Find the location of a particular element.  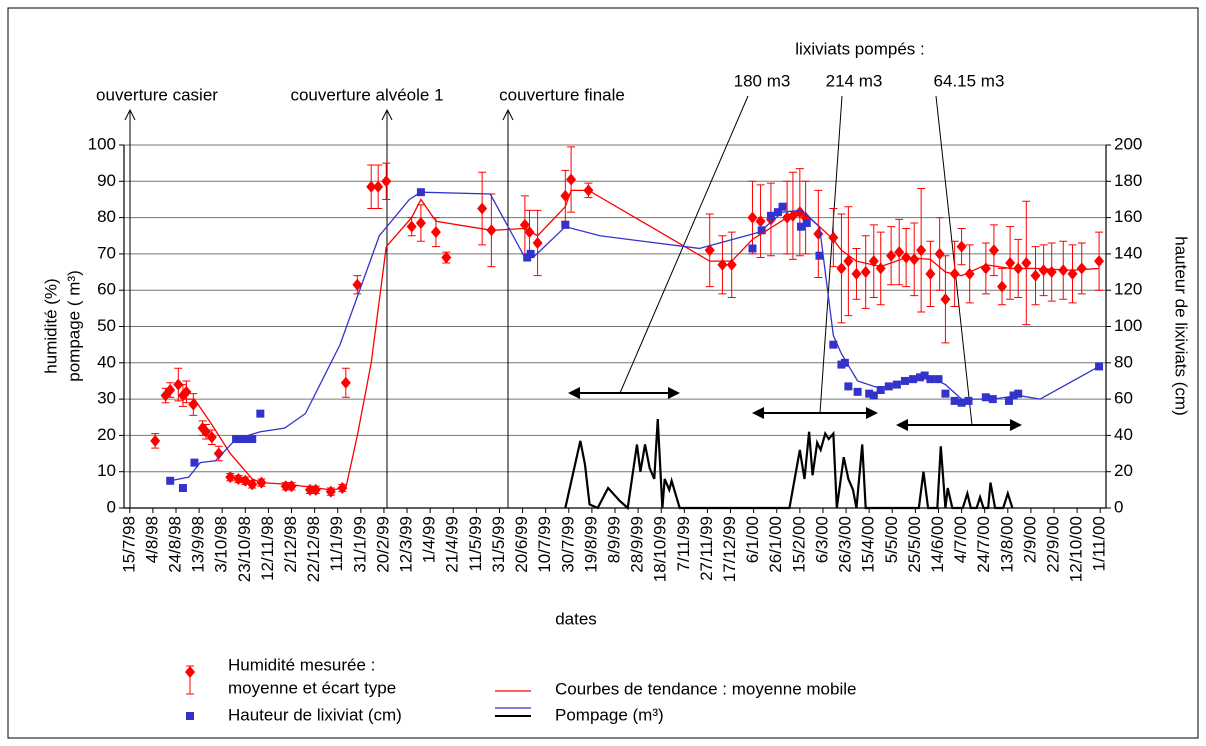

x-tick-label: 17/12/99 is located at coordinates (729, 549).